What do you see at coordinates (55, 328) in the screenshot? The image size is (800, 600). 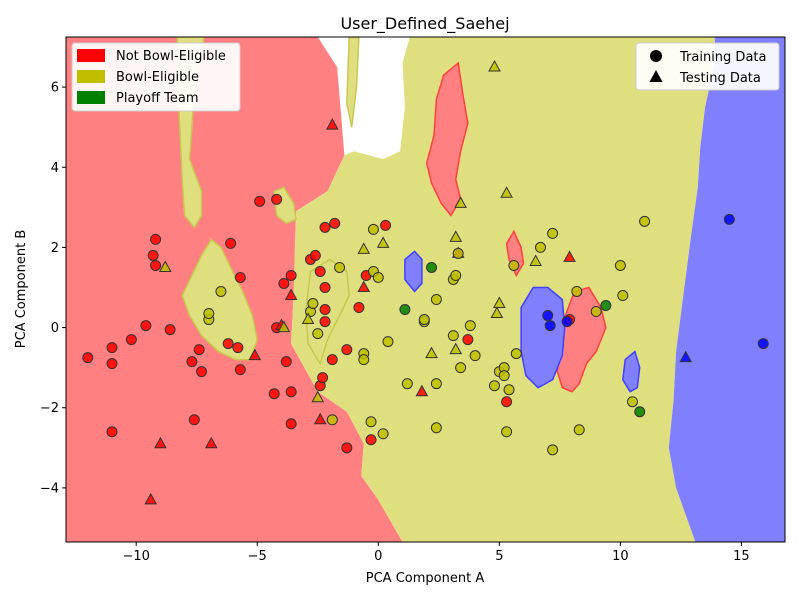 I see `y-tick-label: 0` at bounding box center [55, 328].